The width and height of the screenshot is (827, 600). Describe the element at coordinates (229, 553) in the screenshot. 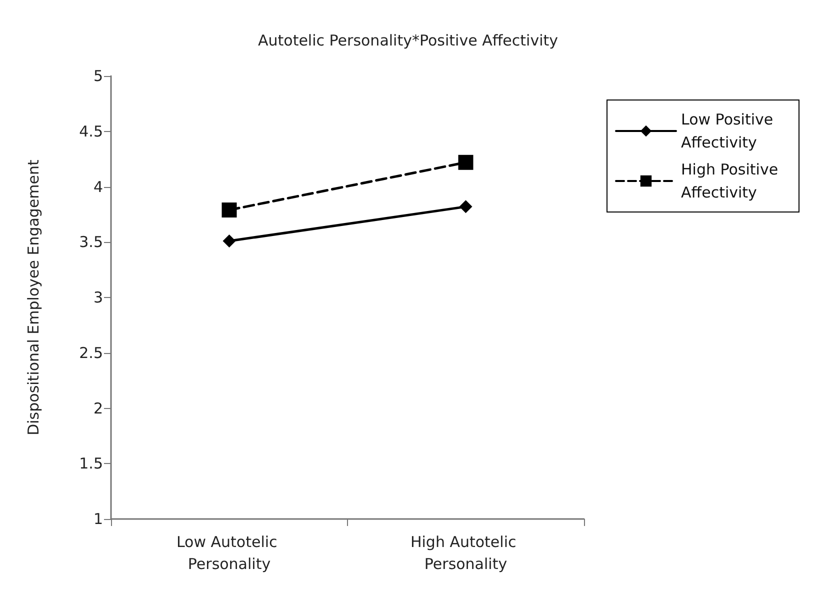

I see `x-tick-label: Low Autotelic Personality` at that location.